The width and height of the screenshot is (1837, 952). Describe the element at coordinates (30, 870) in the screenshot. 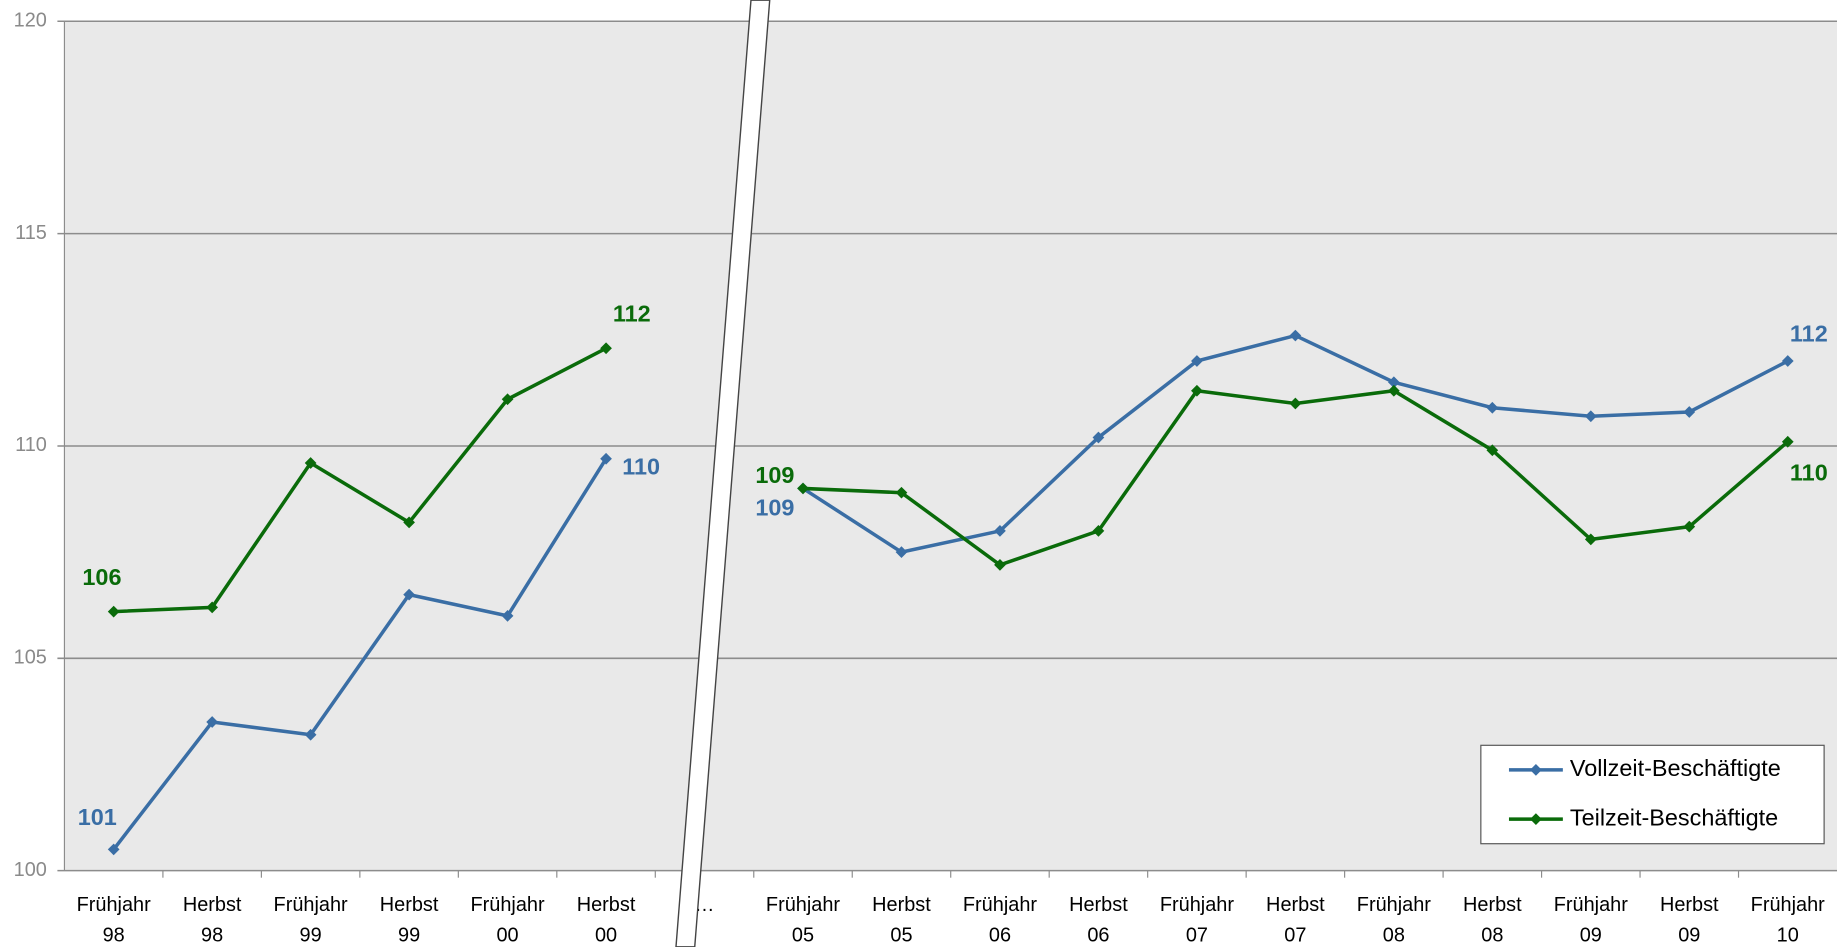

I see `y-tick-label: 100` at that location.